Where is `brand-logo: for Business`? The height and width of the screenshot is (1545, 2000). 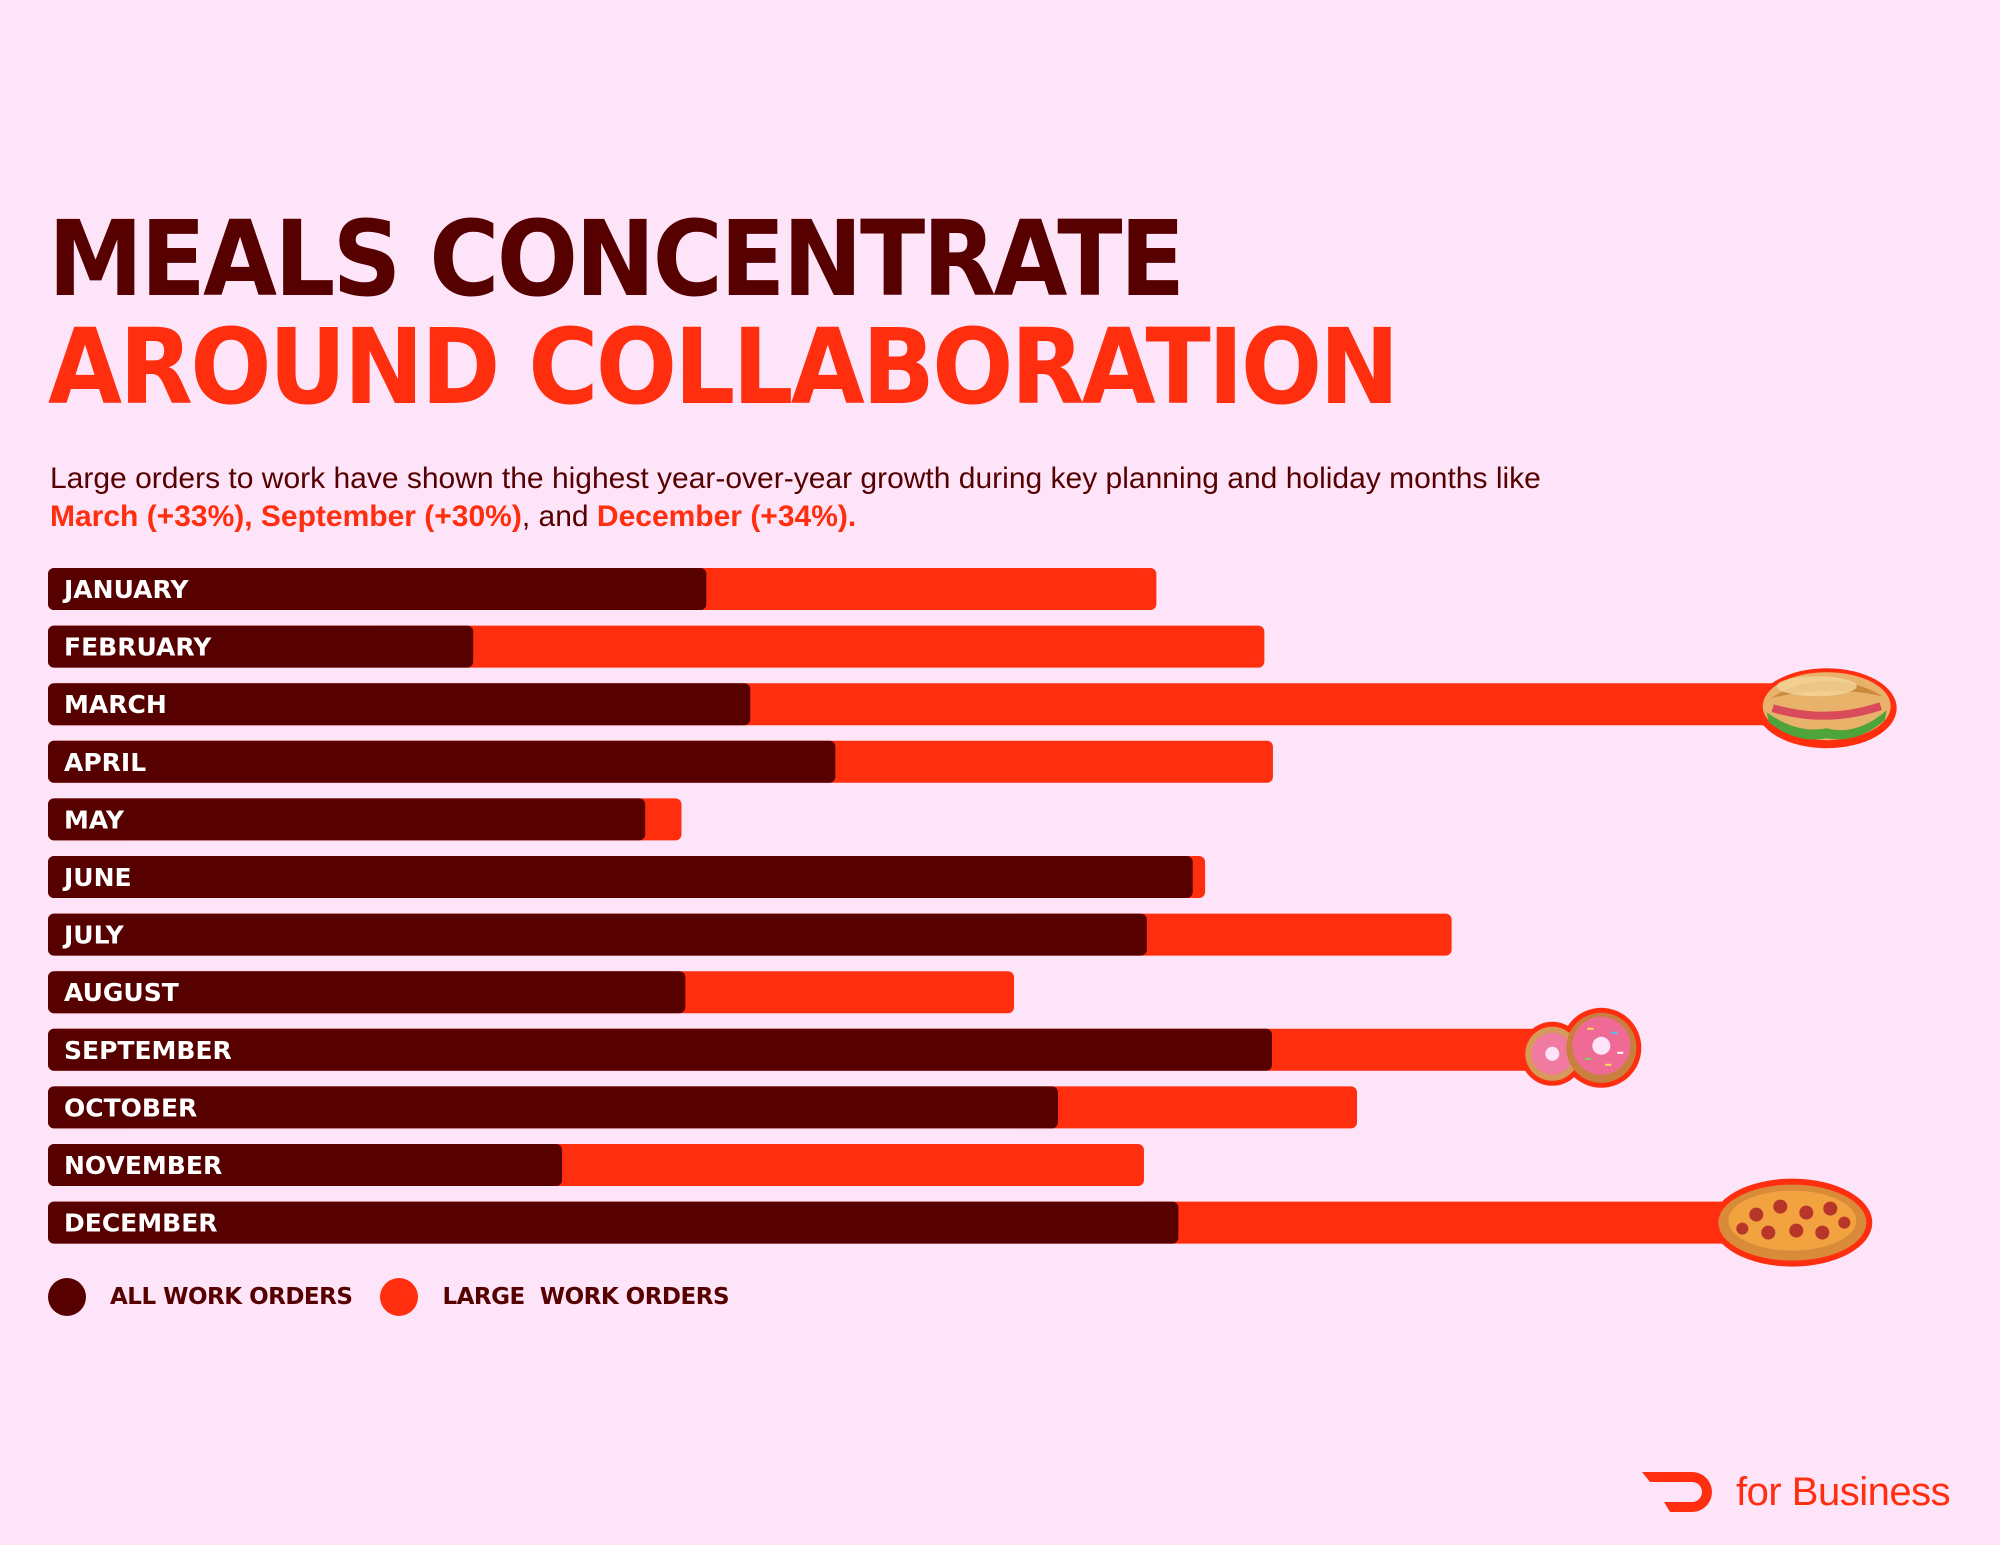 brand-logo: for Business is located at coordinates (1795, 1492).